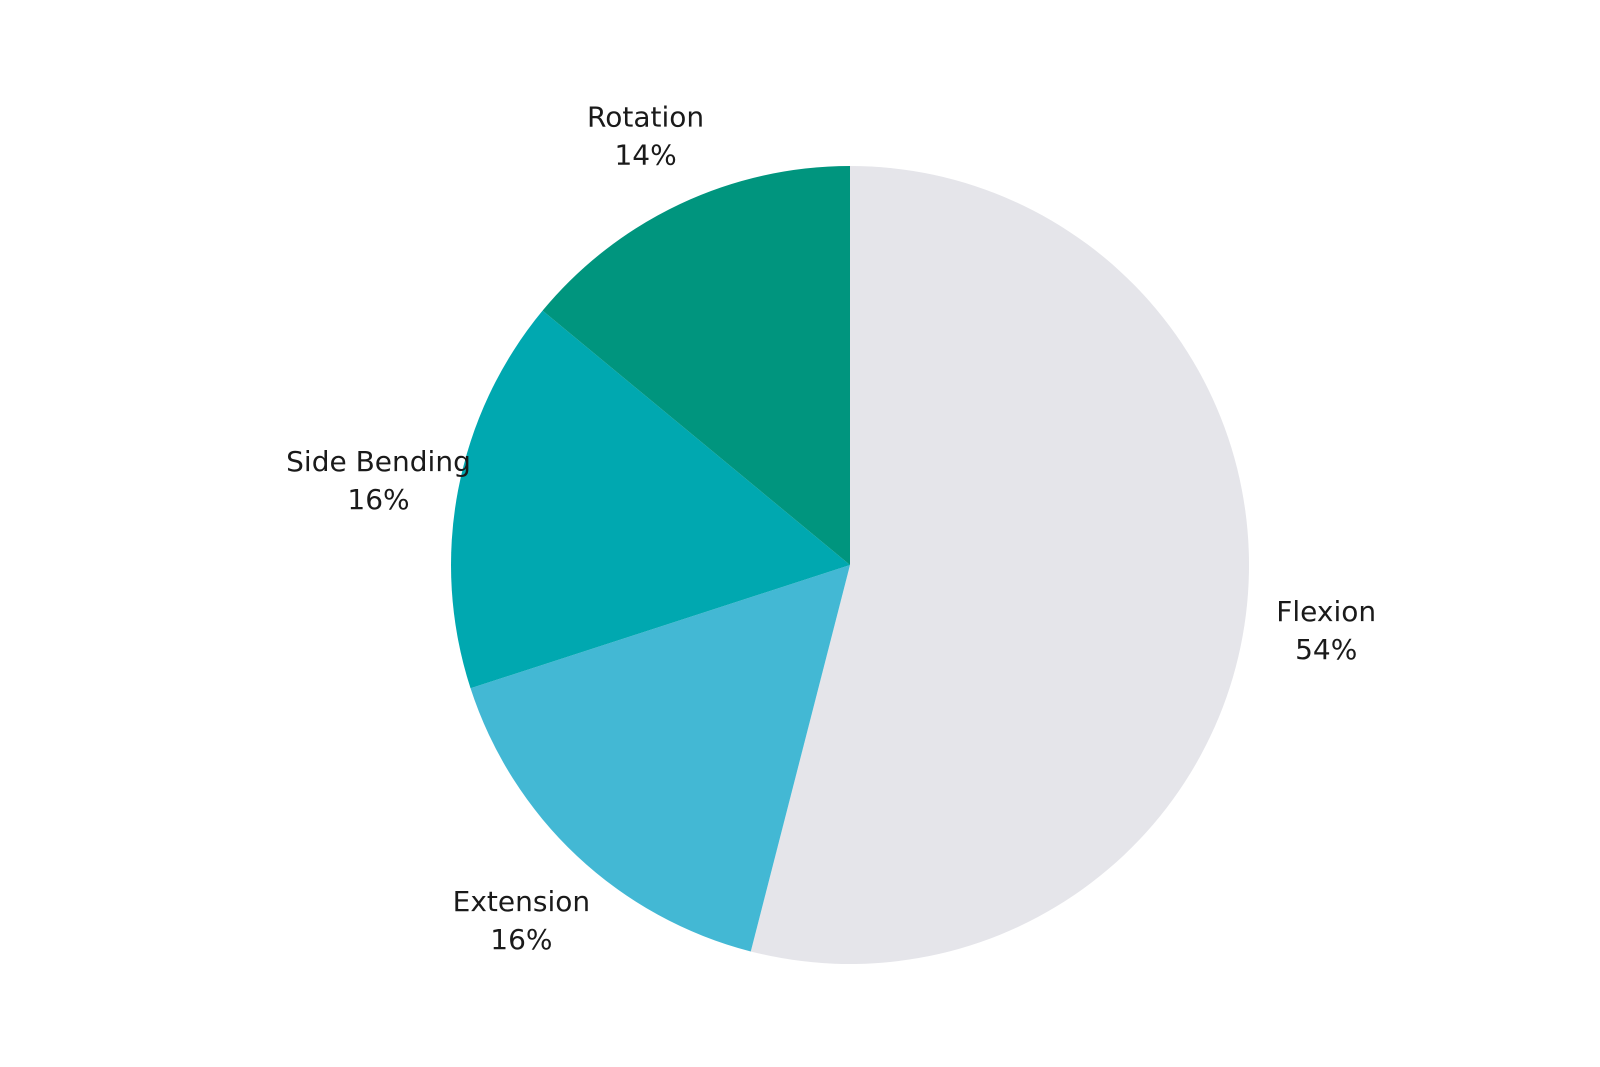  Describe the element at coordinates (645, 136) in the screenshot. I see `slice-label-group: Rotation 14%` at that location.